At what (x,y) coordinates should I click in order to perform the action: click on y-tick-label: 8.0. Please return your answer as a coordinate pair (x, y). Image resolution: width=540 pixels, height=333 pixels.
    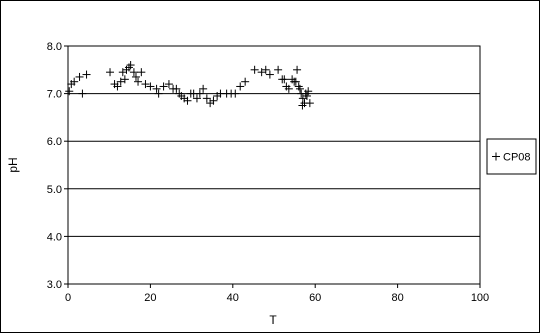
    Looking at the image, I should click on (54, 47).